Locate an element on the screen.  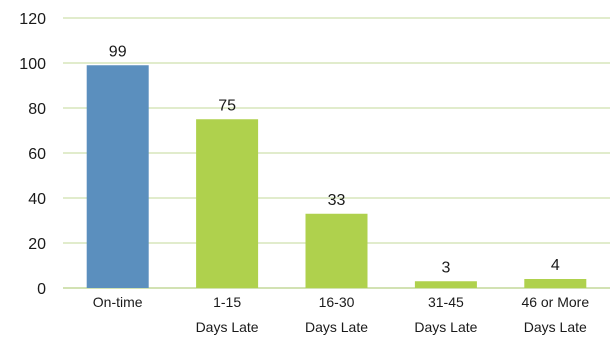
data-label-2: 33 is located at coordinates (337, 200).